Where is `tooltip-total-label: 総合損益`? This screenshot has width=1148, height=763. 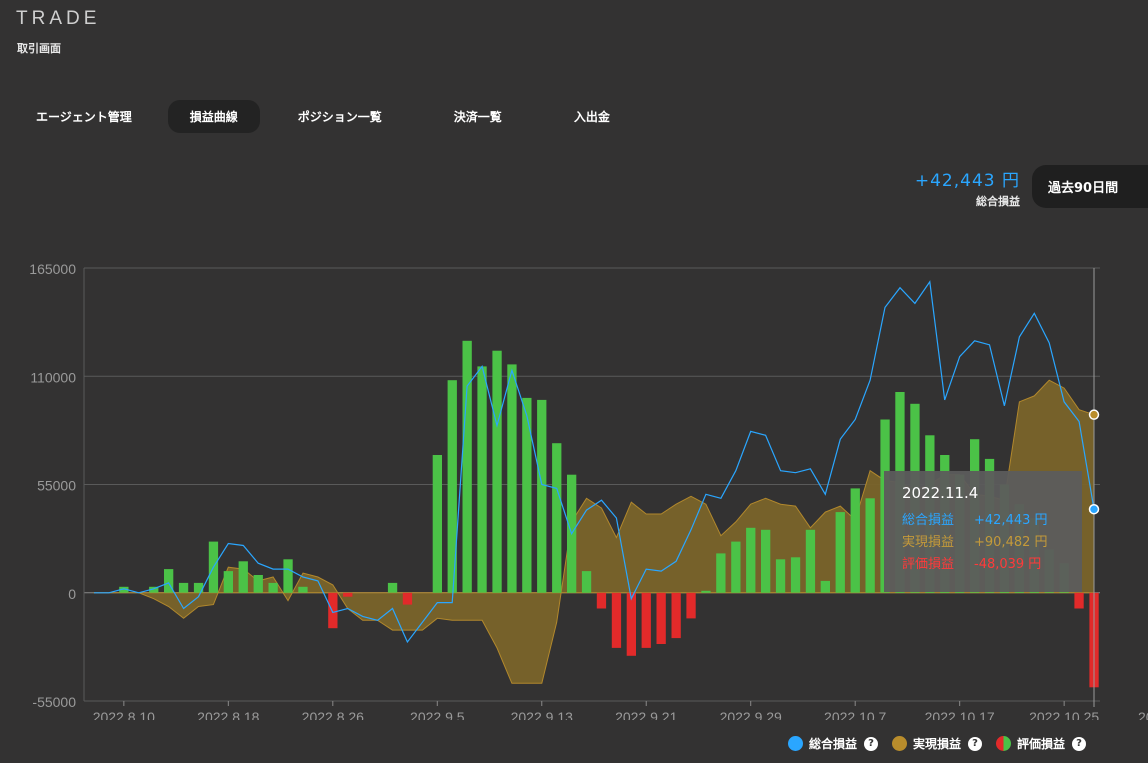 tooltip-total-label: 総合損益 is located at coordinates (928, 520).